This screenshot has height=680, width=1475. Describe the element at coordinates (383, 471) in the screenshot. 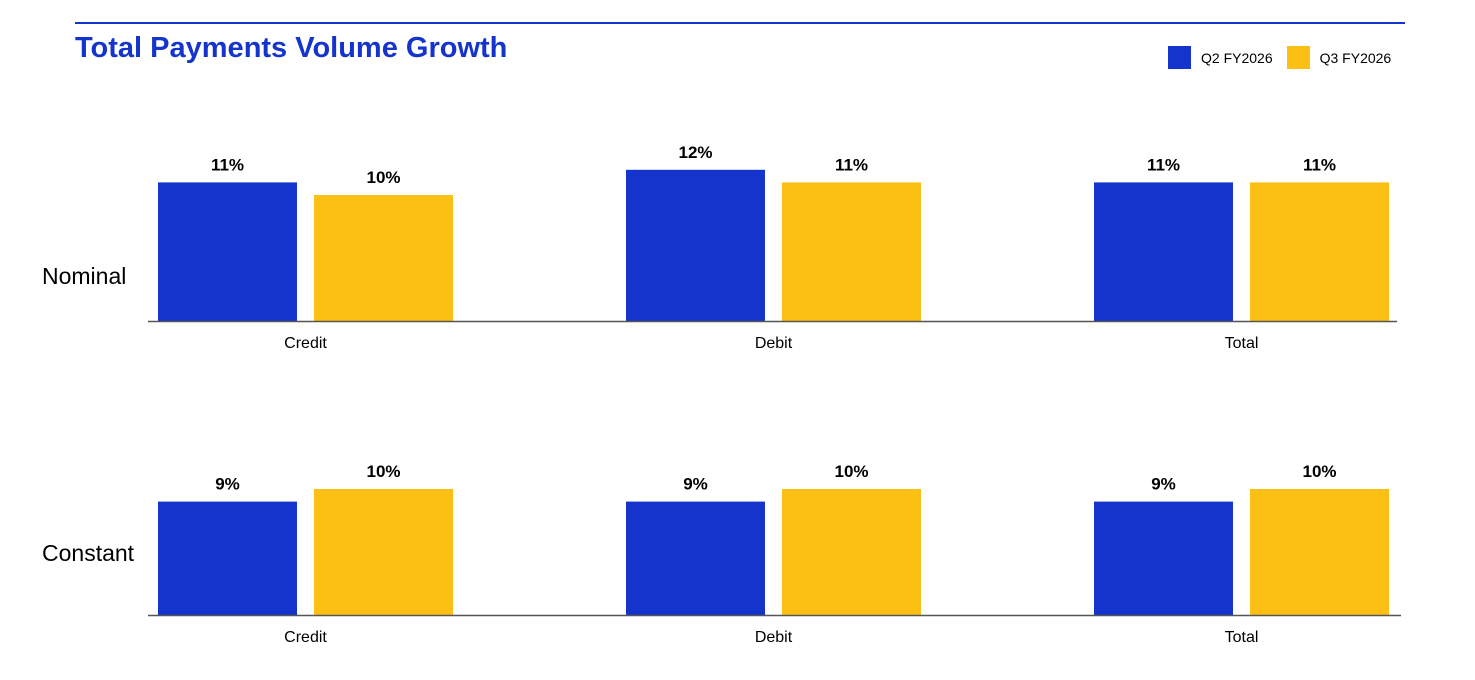

I see `value-label-constant-credit-q3-fy2026: 10%` at that location.